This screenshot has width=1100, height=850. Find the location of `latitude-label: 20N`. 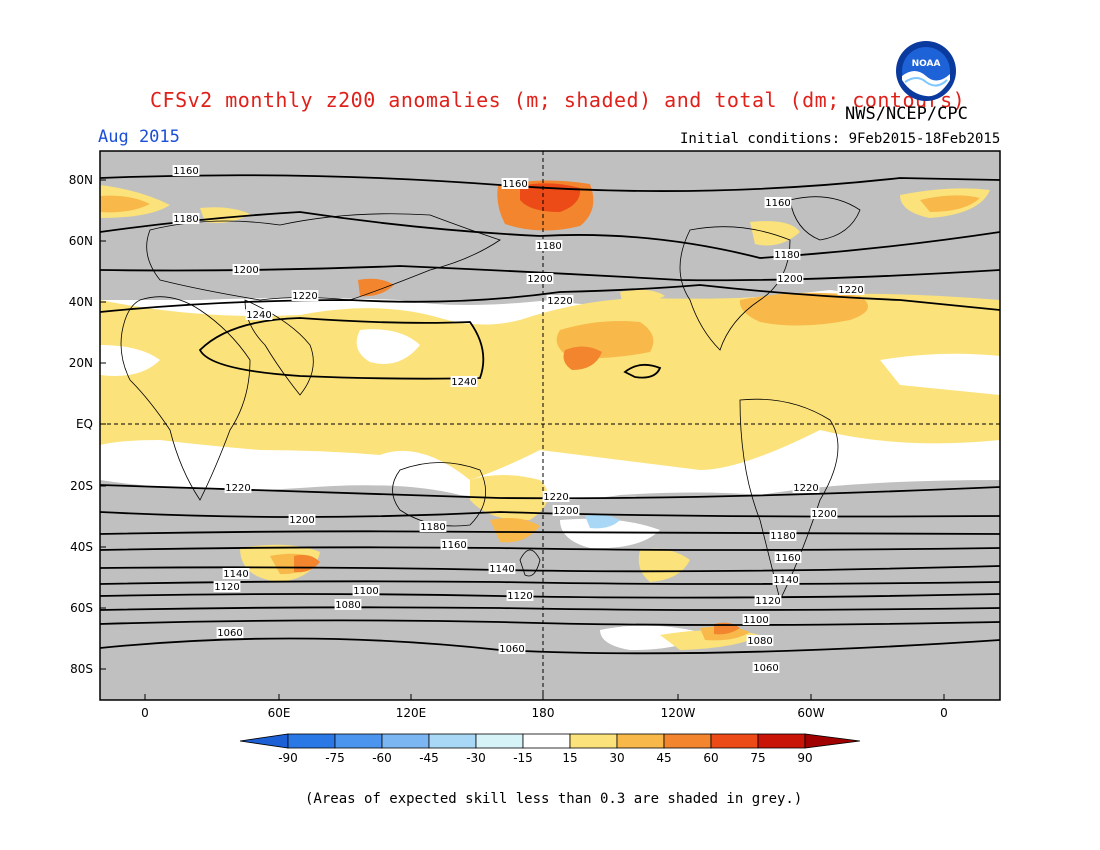

latitude-label: 20N is located at coordinates (81, 363).